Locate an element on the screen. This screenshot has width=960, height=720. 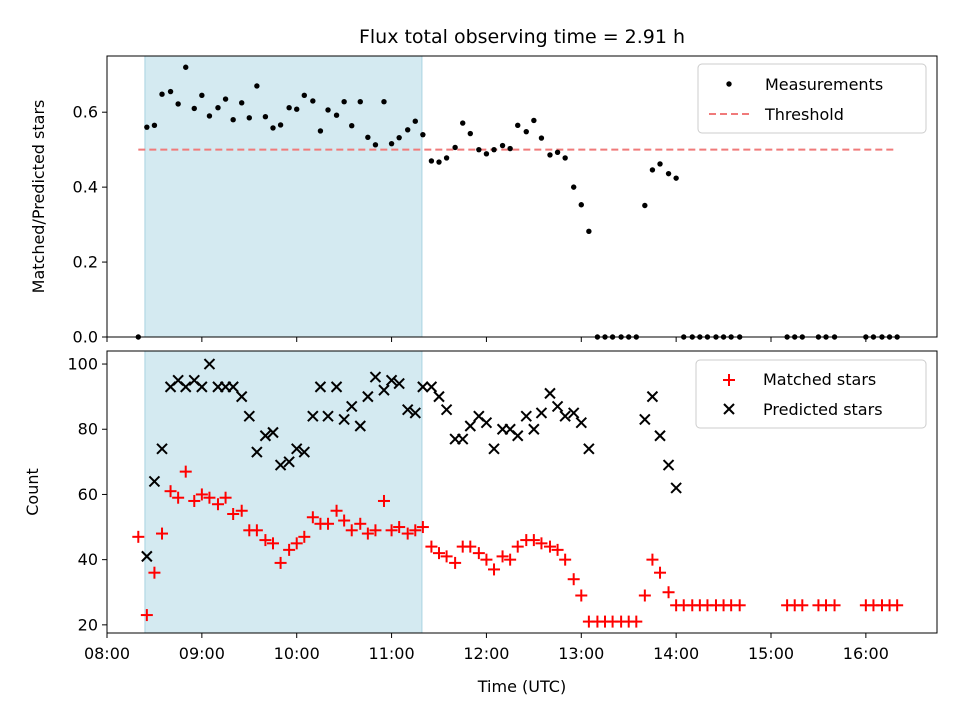
ratio-x-ticks is located at coordinates (486, 339).